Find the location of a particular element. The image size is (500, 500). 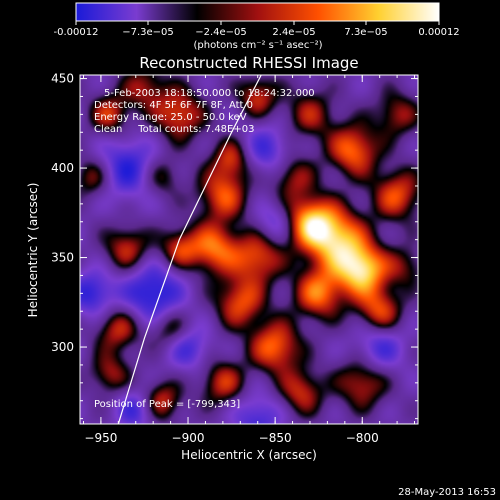

colorbar-tick-label: −7.3e−05 is located at coordinates (148, 32).